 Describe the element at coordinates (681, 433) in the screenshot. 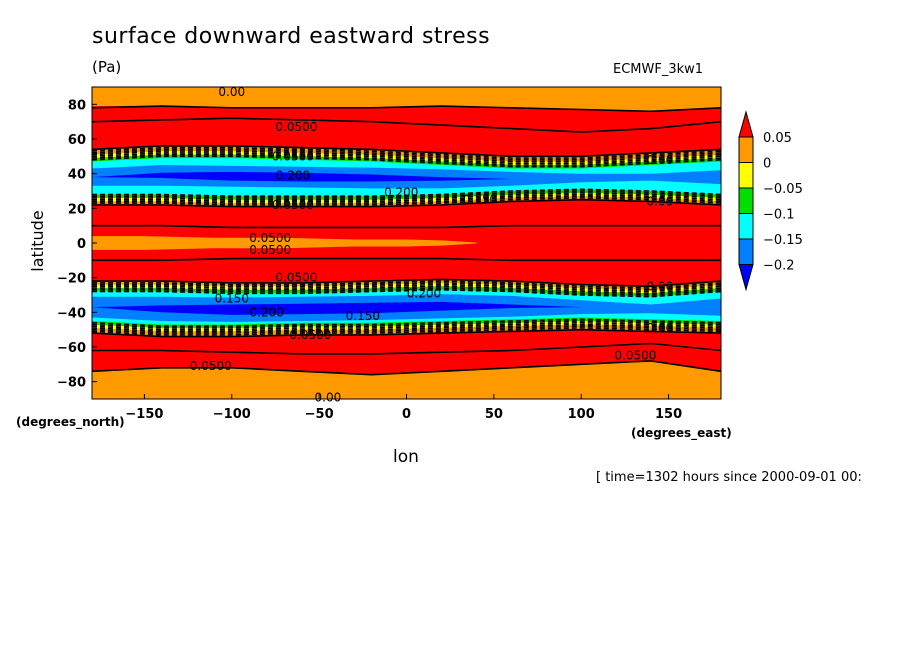

I see `x-axis-unit: (degrees_east)` at that location.